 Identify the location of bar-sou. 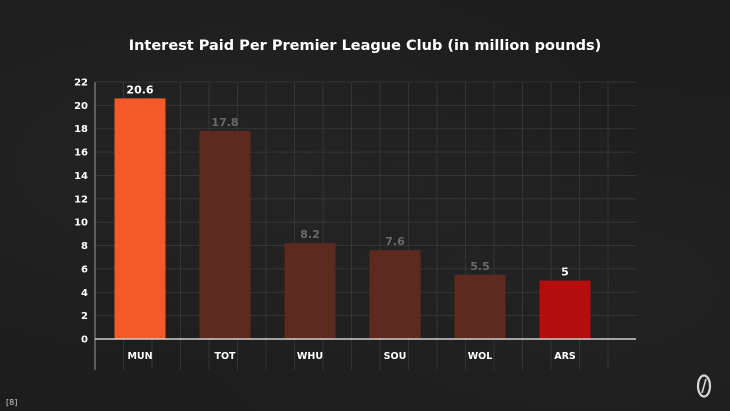
(395, 294).